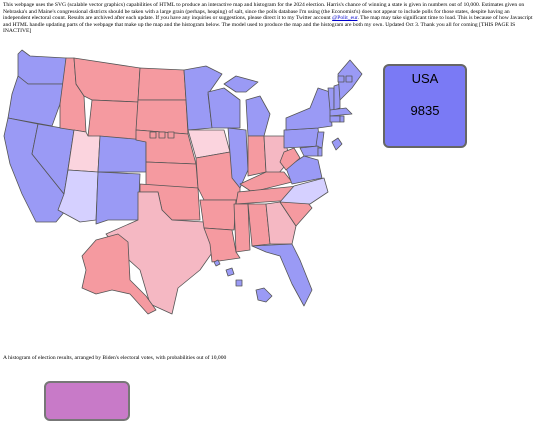  What do you see at coordinates (119, 274) in the screenshot?
I see `state-alaska` at bounding box center [119, 274].